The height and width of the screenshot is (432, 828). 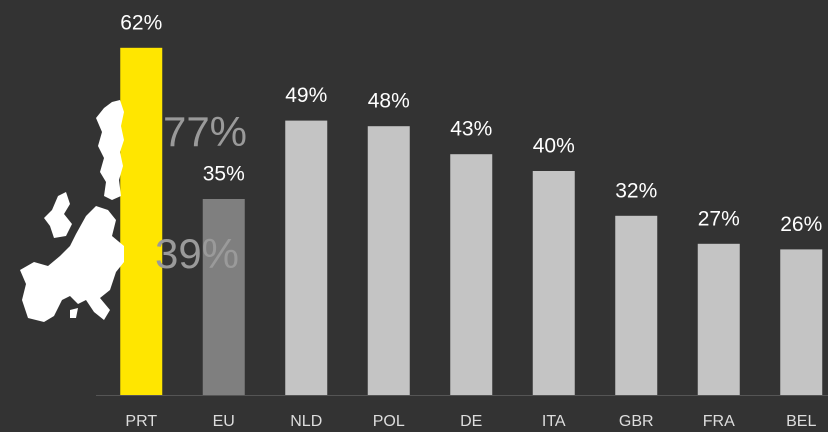 I want to click on x-tick-label: POL, so click(x=389, y=421).